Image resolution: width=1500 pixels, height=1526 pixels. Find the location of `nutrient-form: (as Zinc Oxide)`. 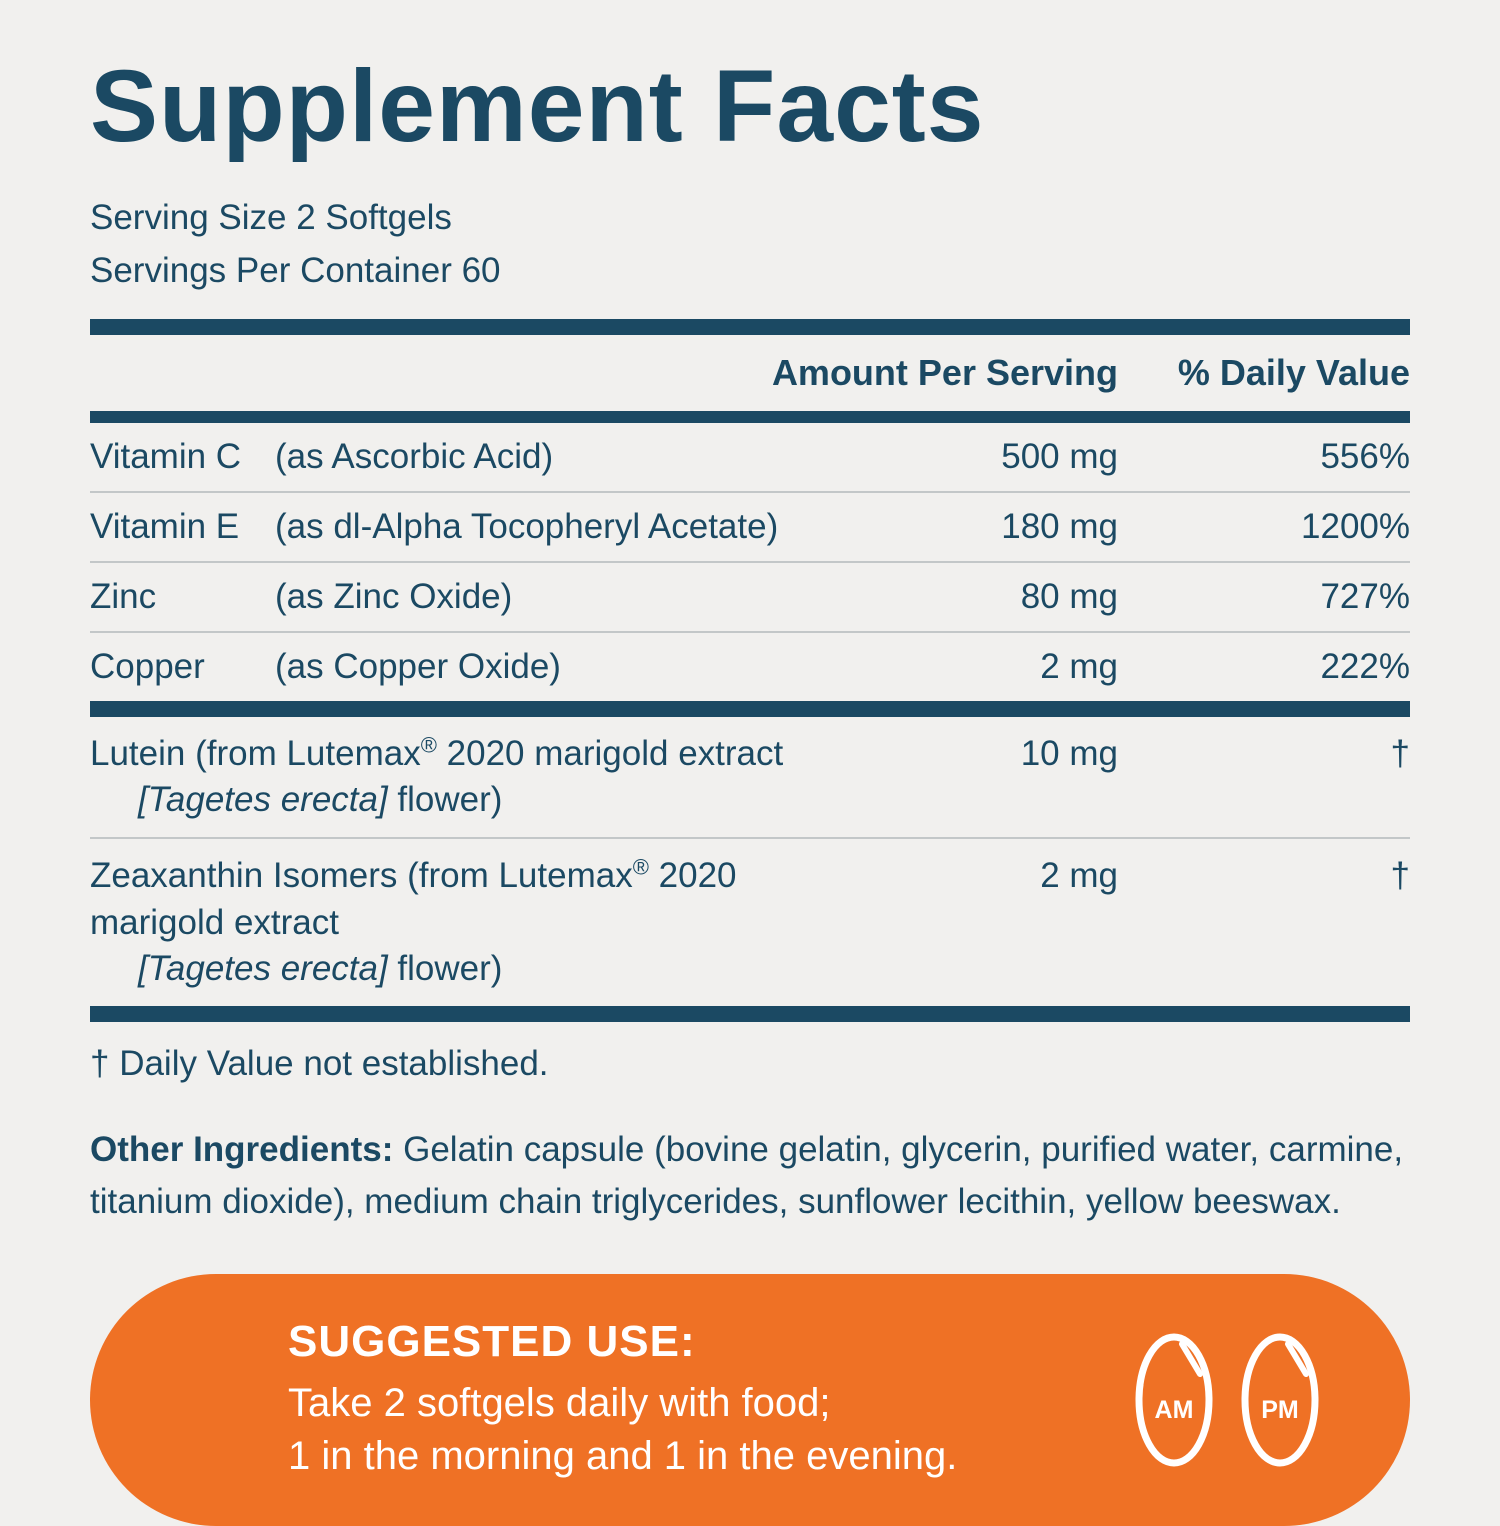

nutrient-form: (as Zinc Oxide) is located at coordinates (394, 597).